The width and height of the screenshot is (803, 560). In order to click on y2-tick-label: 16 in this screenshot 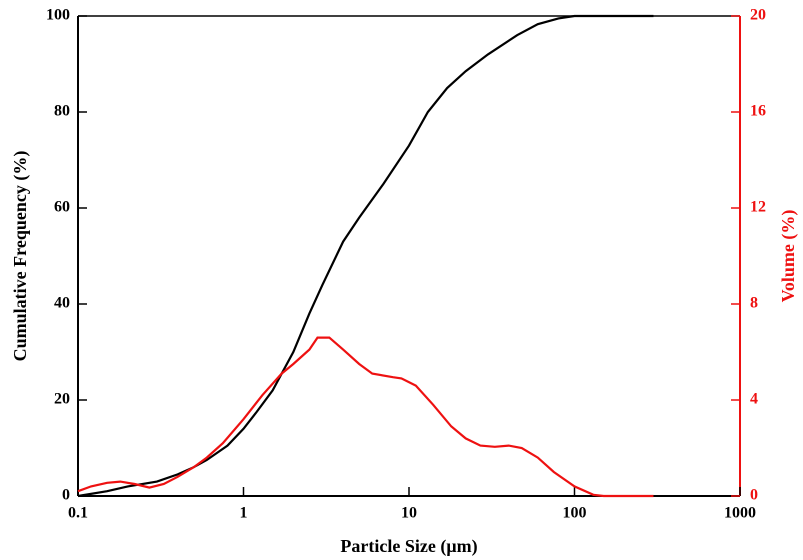, I will do `click(758, 111)`.